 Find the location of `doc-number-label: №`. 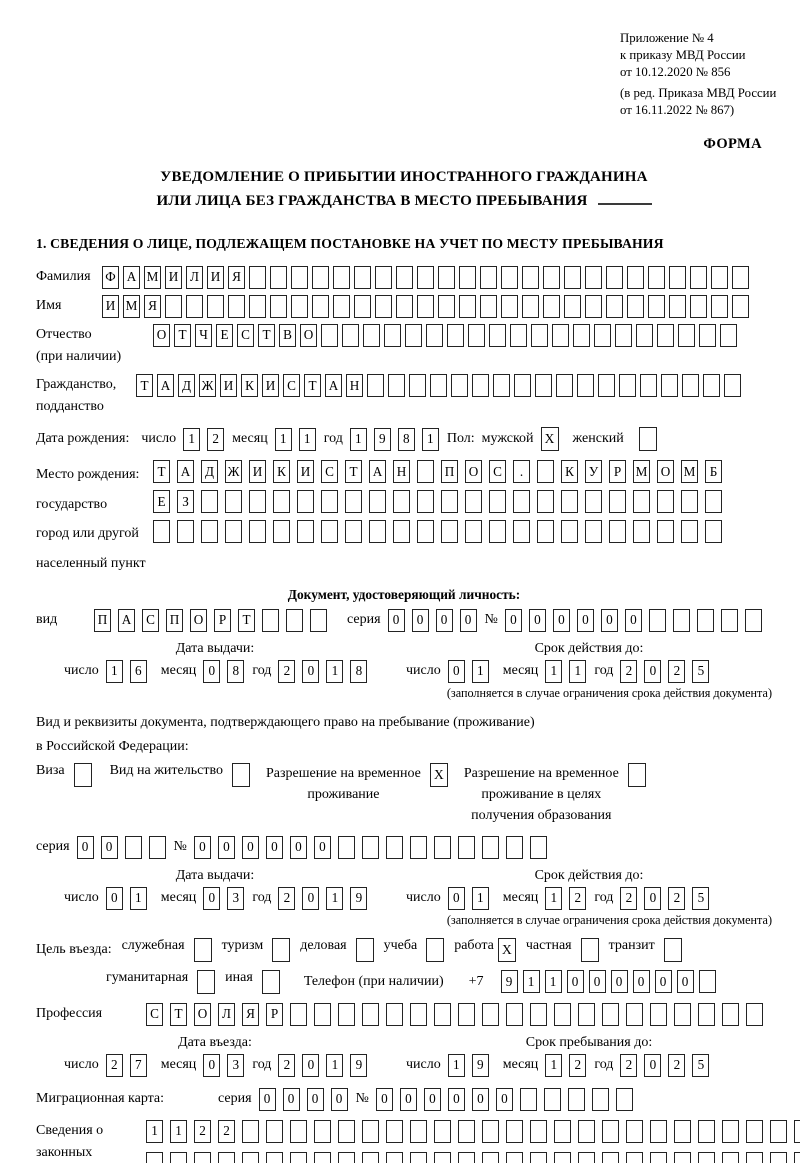

doc-number-label: № is located at coordinates (491, 620).